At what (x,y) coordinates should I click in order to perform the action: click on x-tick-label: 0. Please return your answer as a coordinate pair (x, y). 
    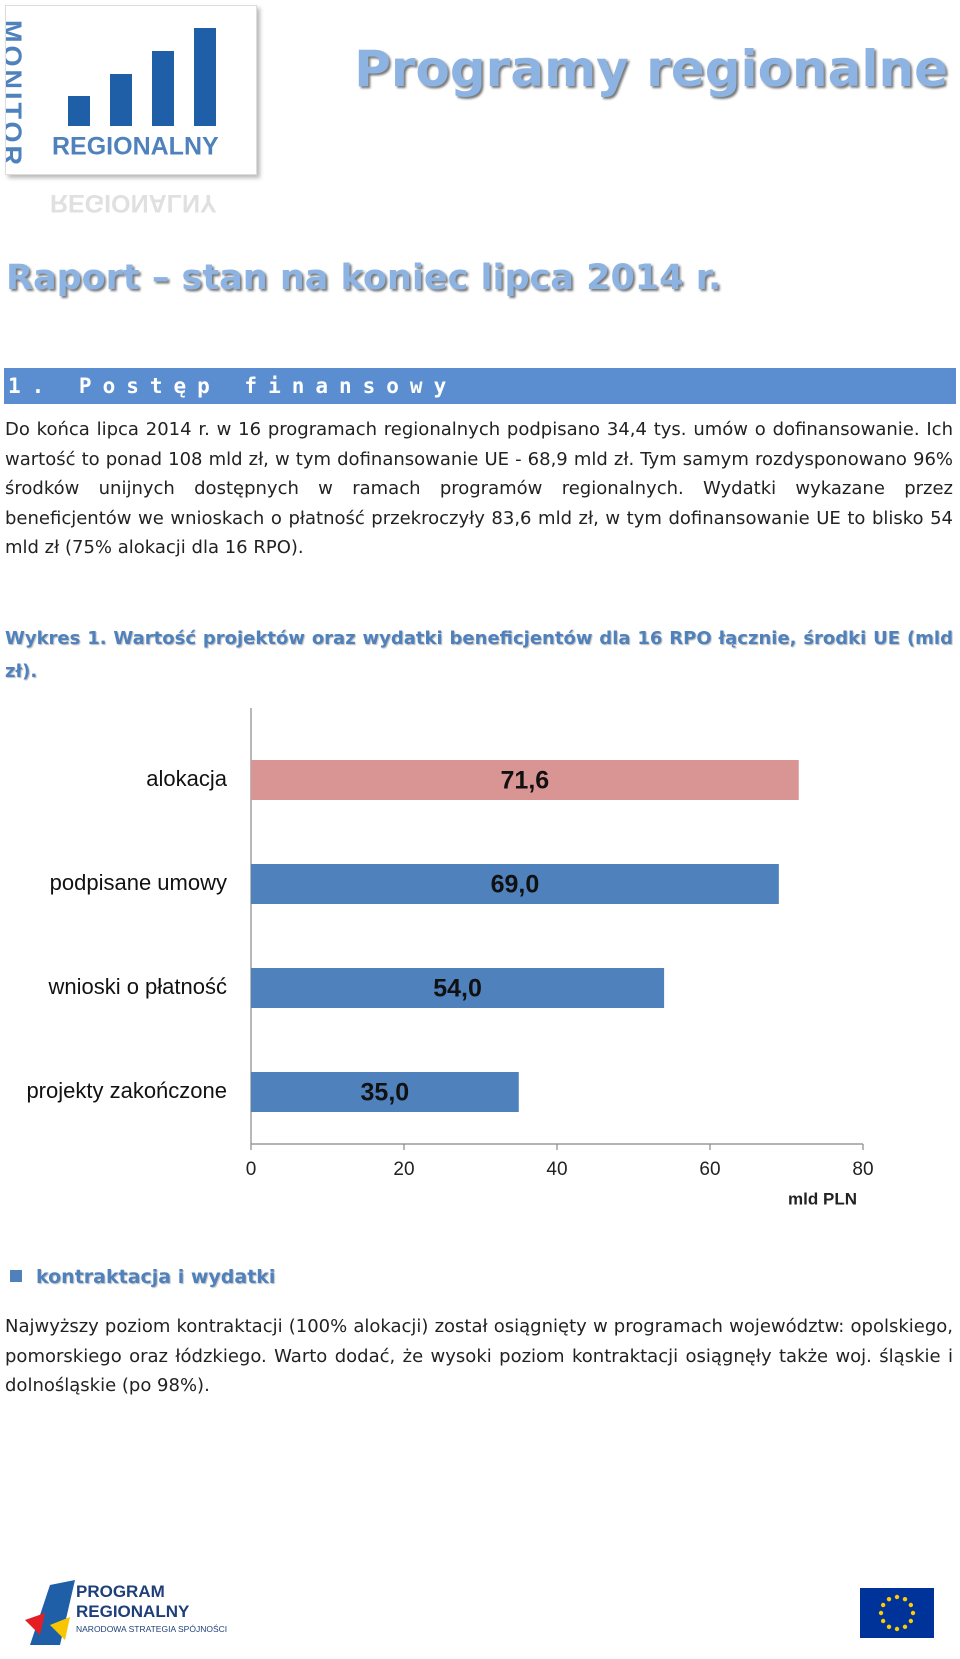
    Looking at the image, I should click on (251, 1169).